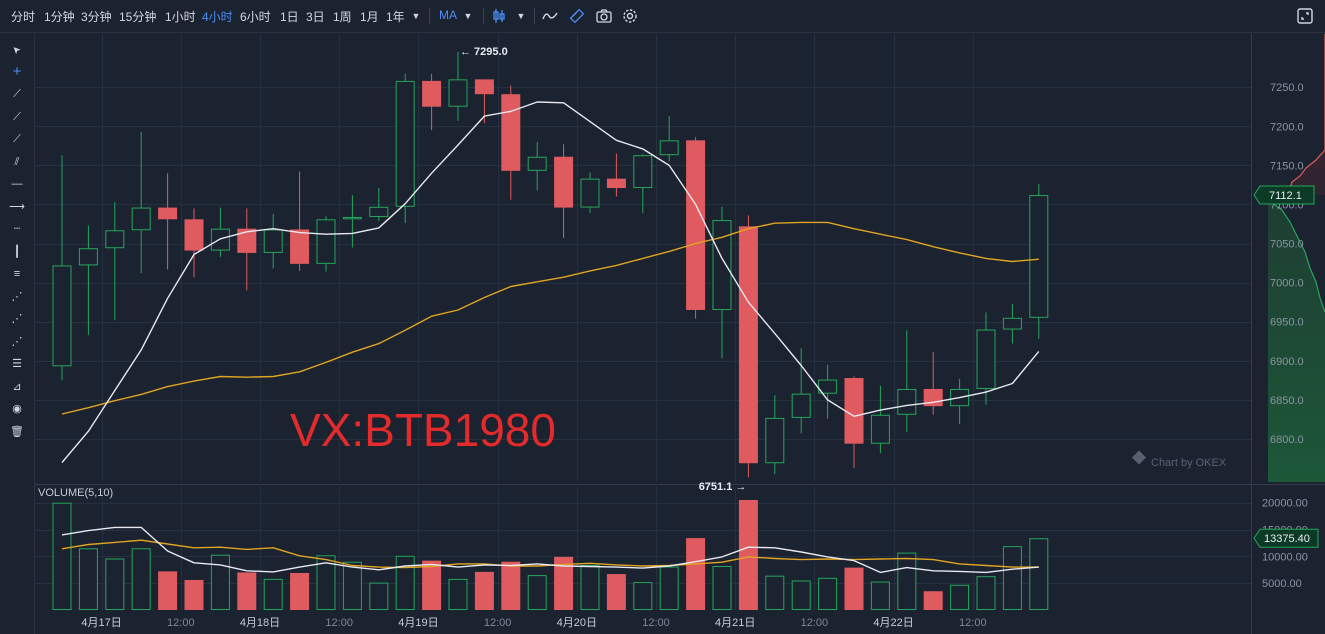 The height and width of the screenshot is (634, 1325). Describe the element at coordinates (17, 364) in the screenshot. I see `fib-channel-icon: ☰` at that location.